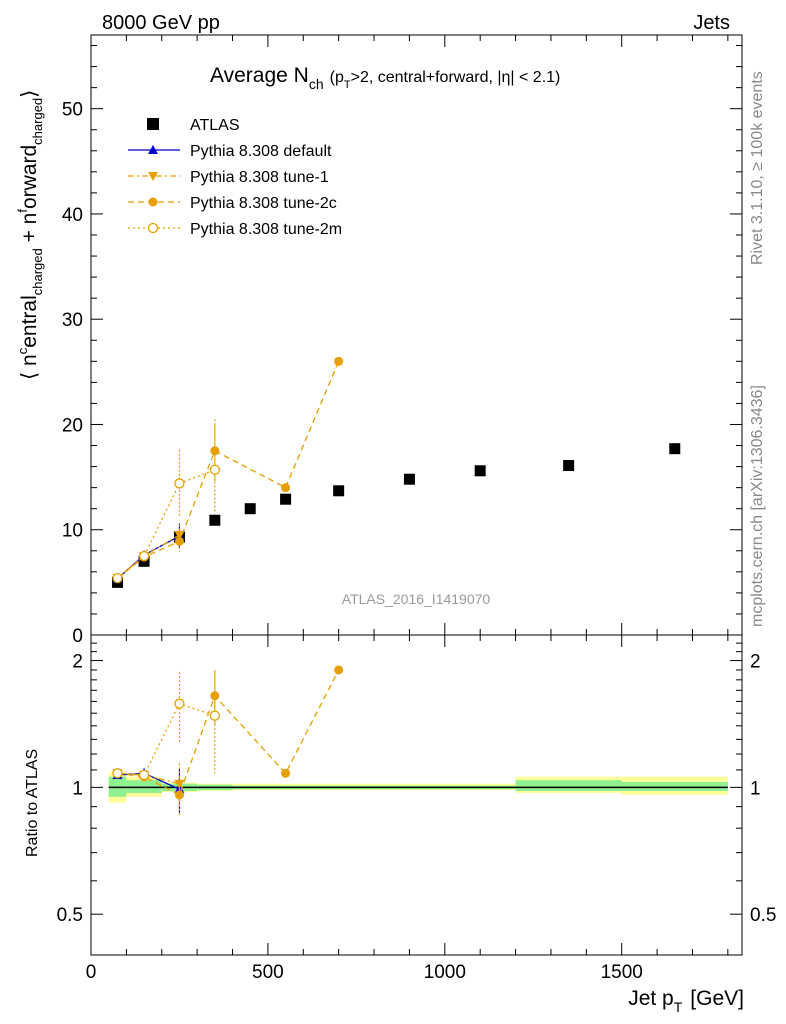  I want to click on category-label: Jets, so click(711, 23).